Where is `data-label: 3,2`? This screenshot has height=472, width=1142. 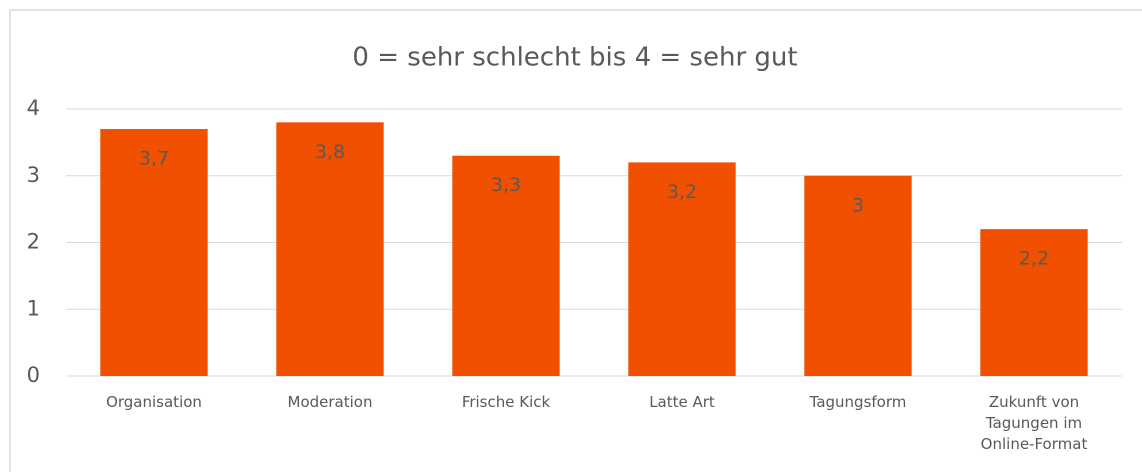
data-label: 3,2 is located at coordinates (682, 192).